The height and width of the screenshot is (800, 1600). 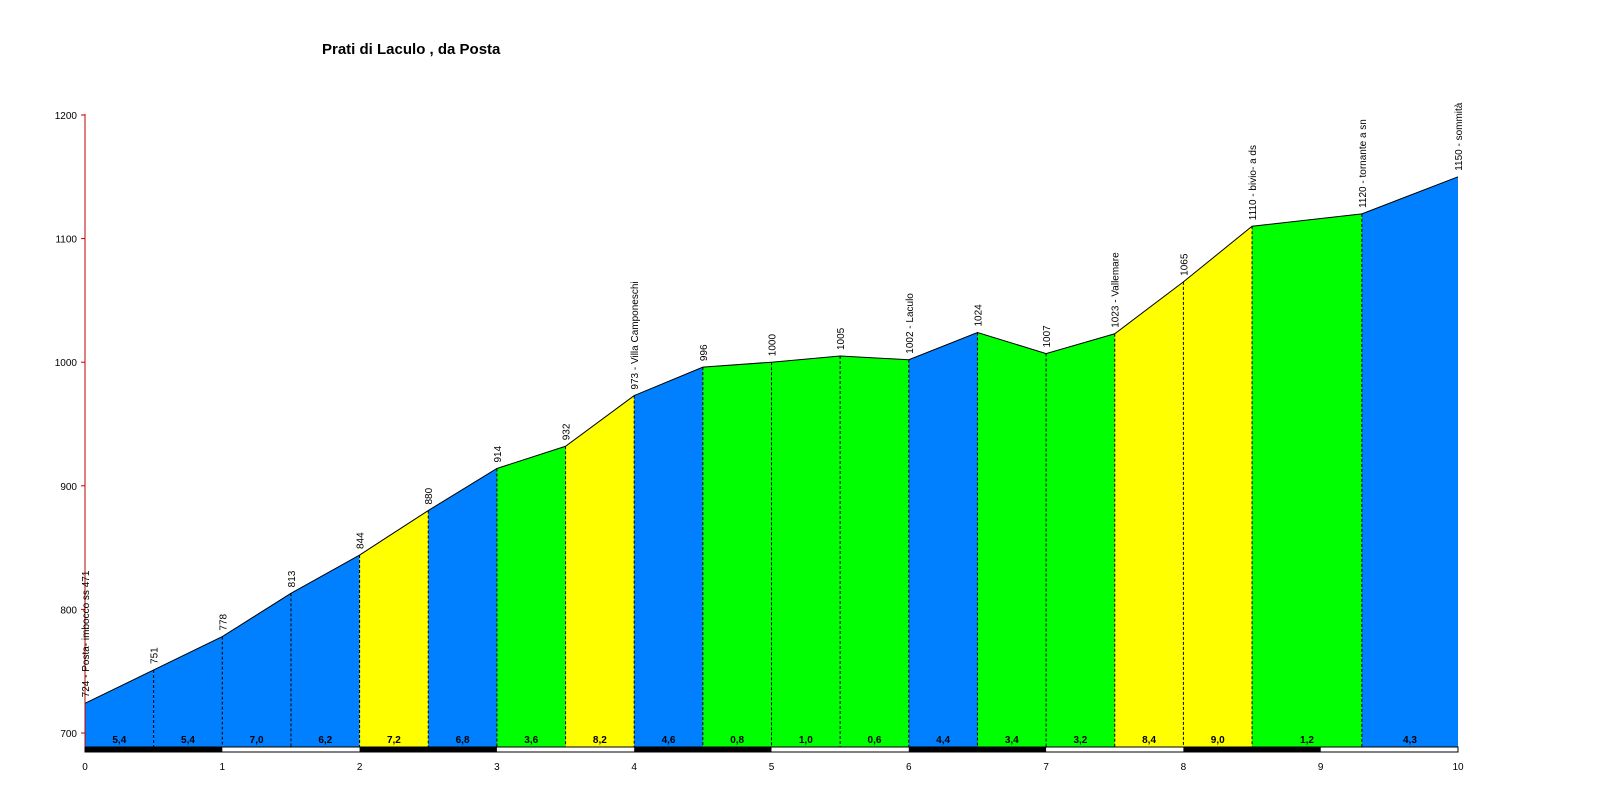 I want to click on grade-label: 6,2, so click(x=325, y=740).